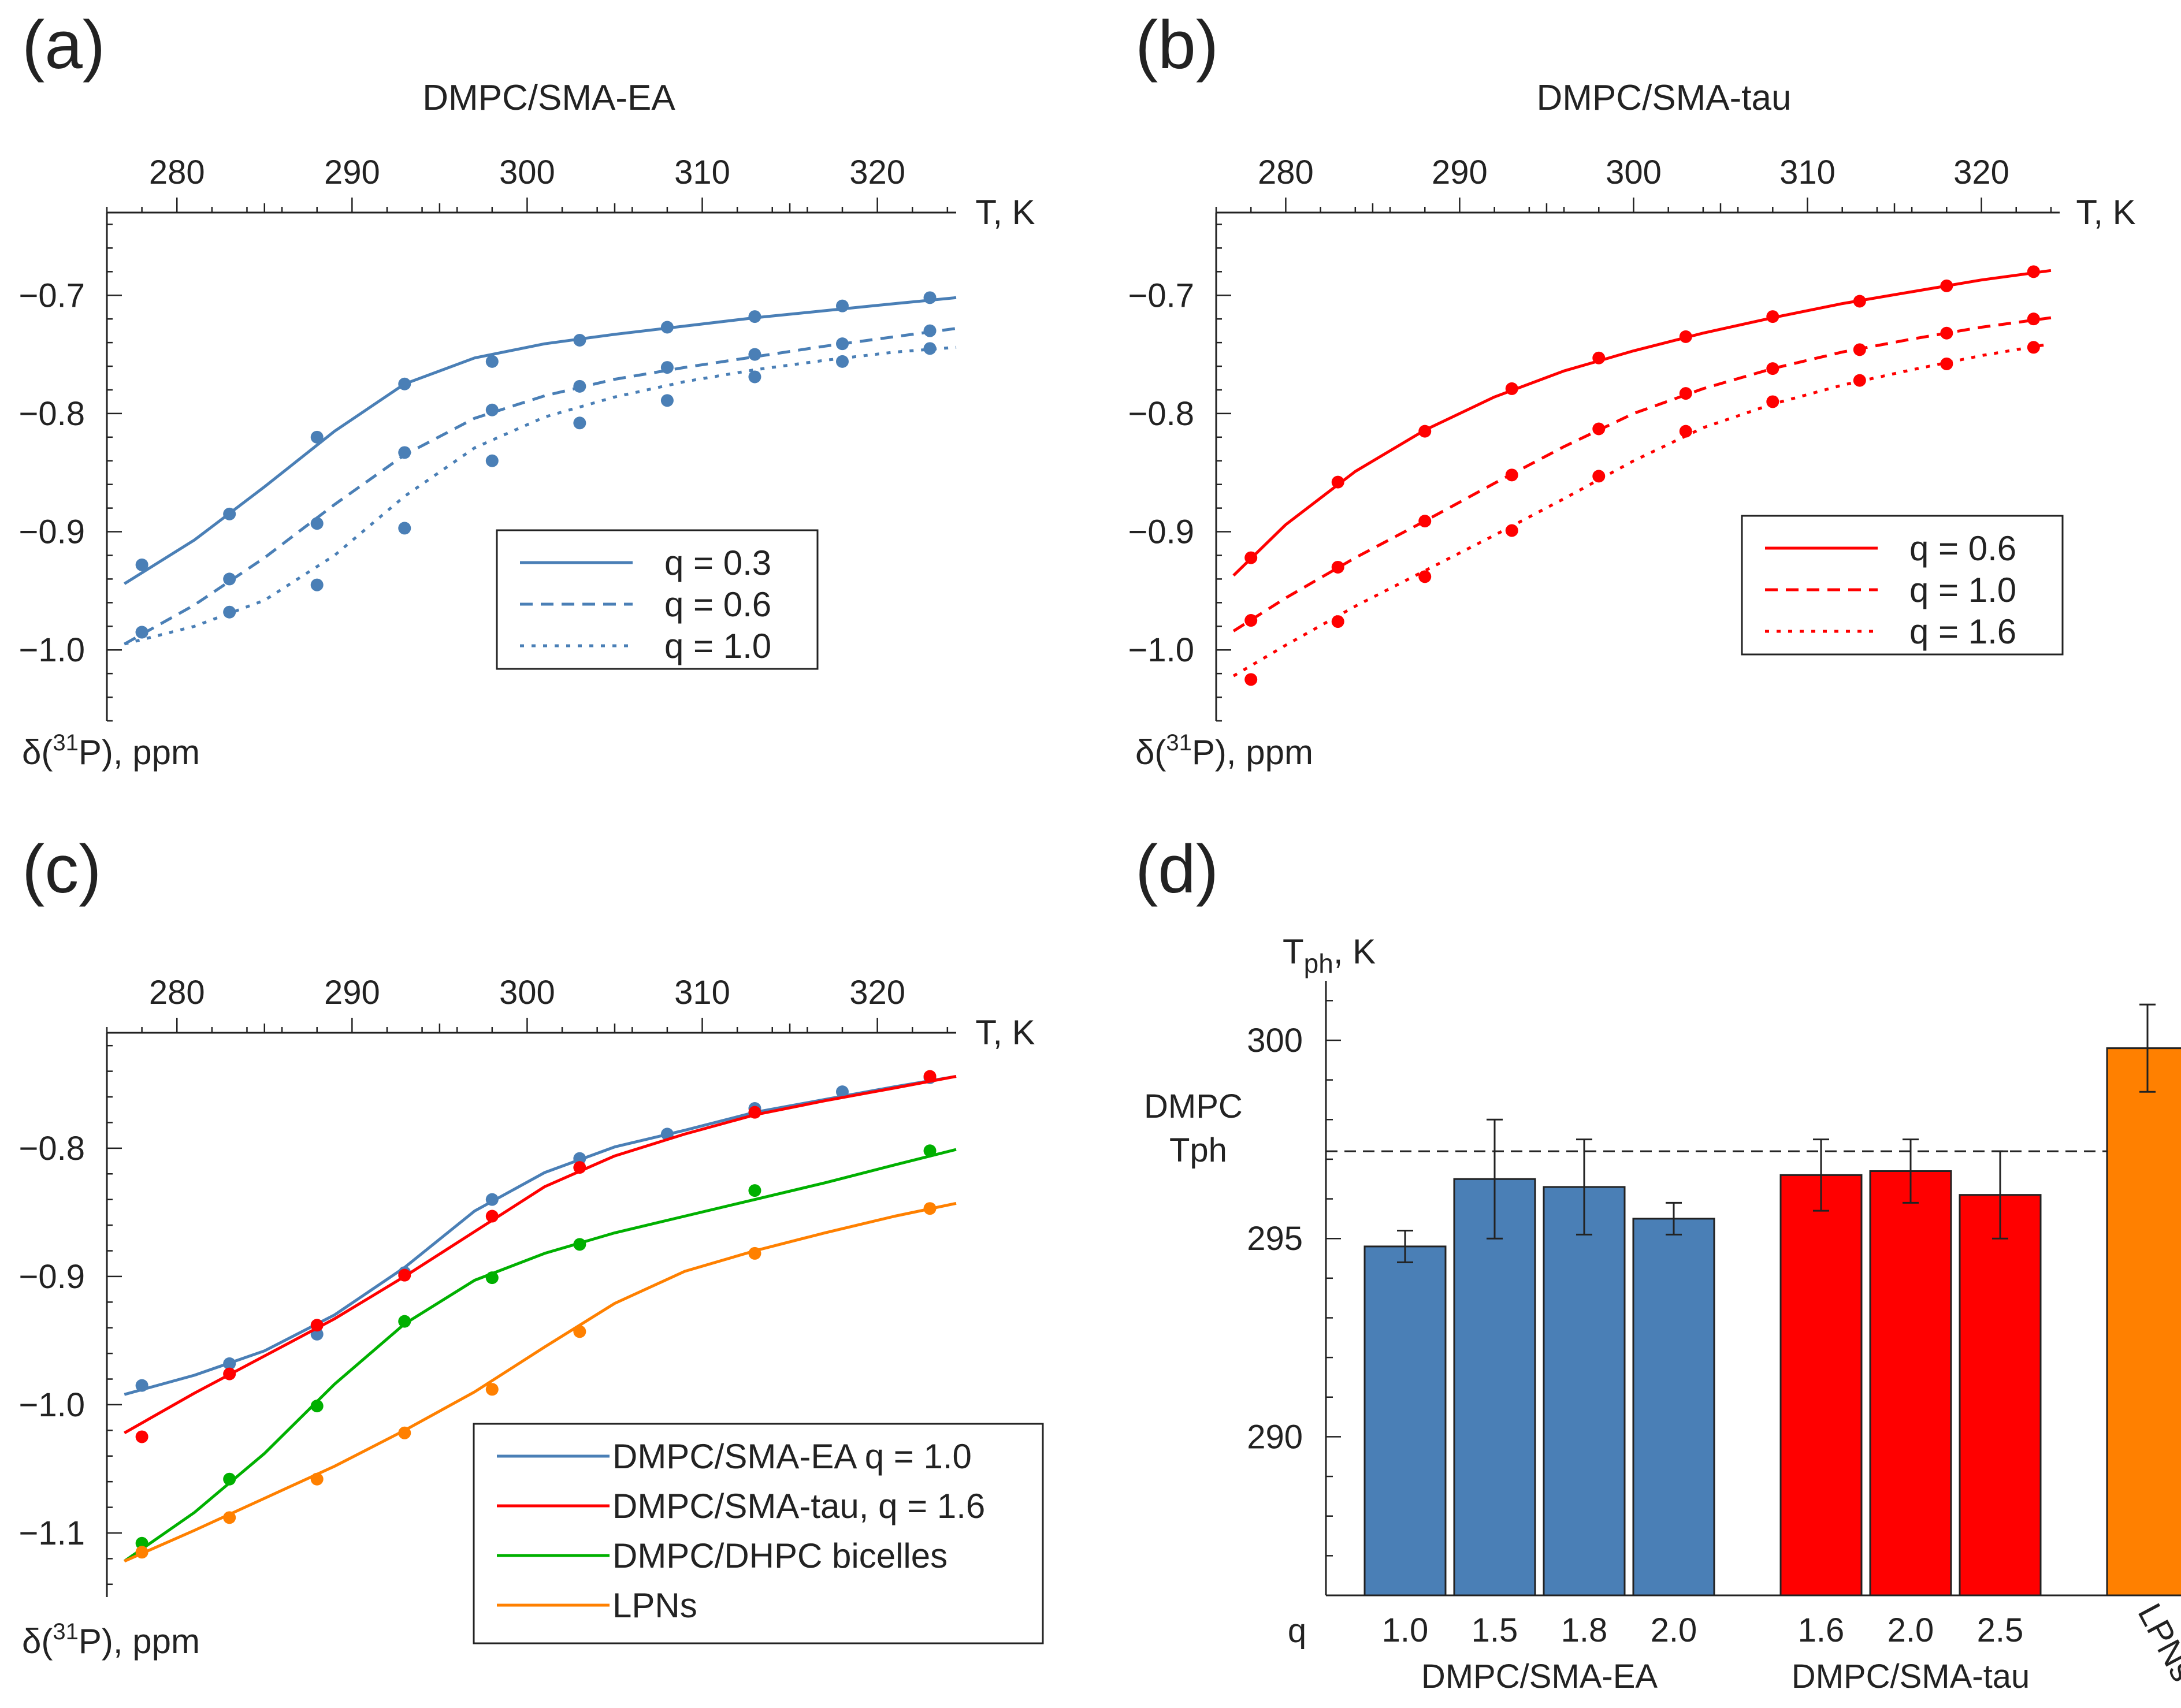 The height and width of the screenshot is (1708, 2181). What do you see at coordinates (1275, 1437) in the screenshot?
I see `y-tick-label: 290` at bounding box center [1275, 1437].